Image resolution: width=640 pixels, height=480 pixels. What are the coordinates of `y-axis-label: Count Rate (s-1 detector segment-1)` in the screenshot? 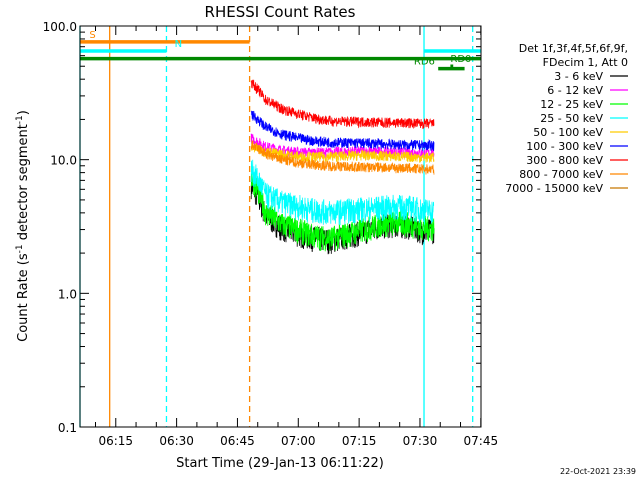 It's located at (23, 226).